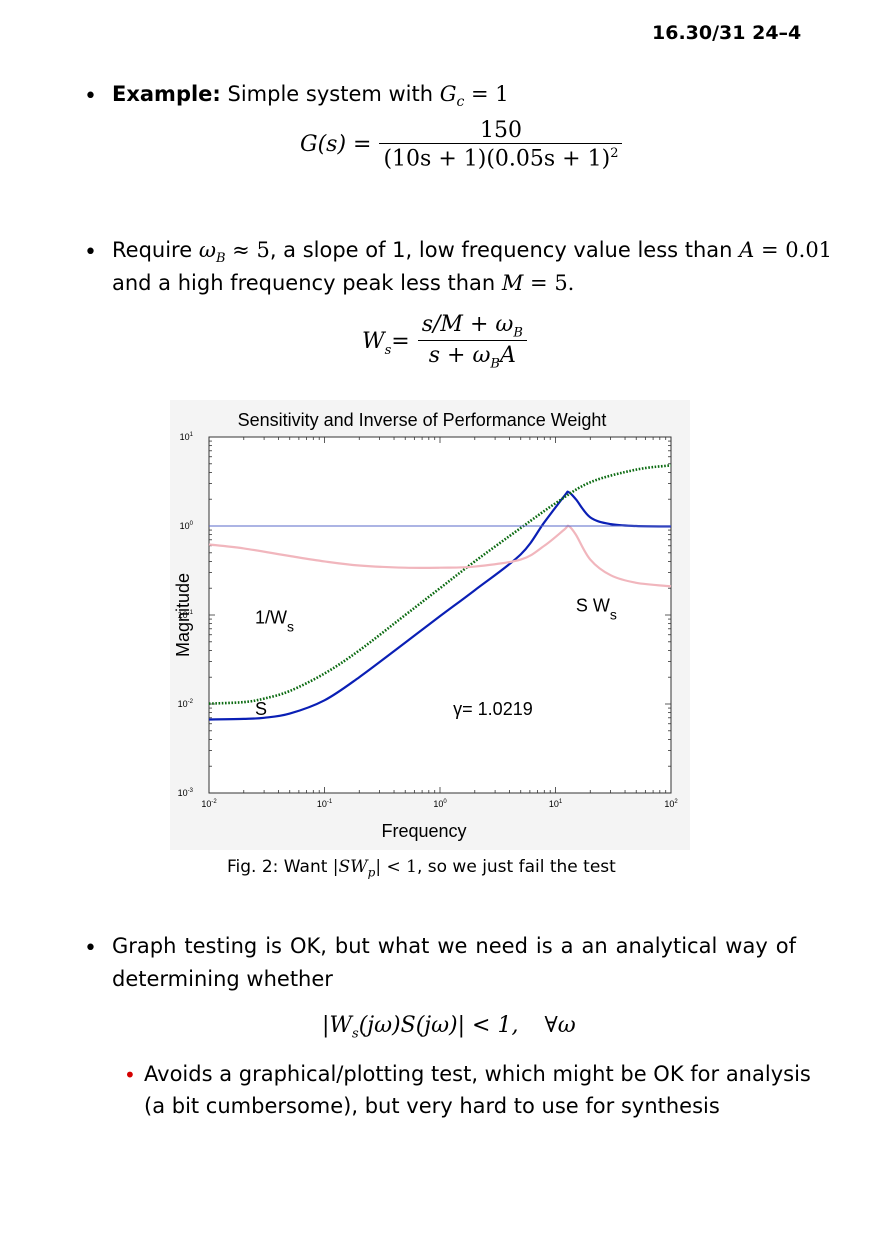  What do you see at coordinates (261, 709) in the screenshot?
I see `chart-annotation: S` at bounding box center [261, 709].